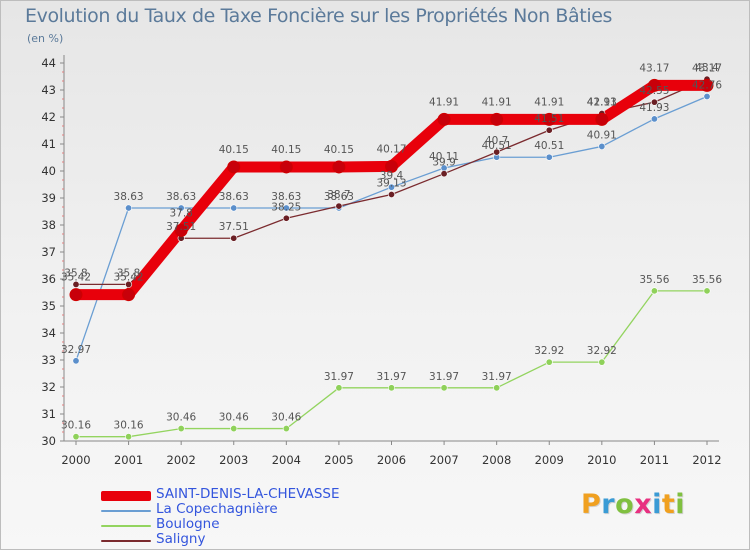  Describe the element at coordinates (496, 141) in the screenshot. I see `data-label: 40.7` at that location.